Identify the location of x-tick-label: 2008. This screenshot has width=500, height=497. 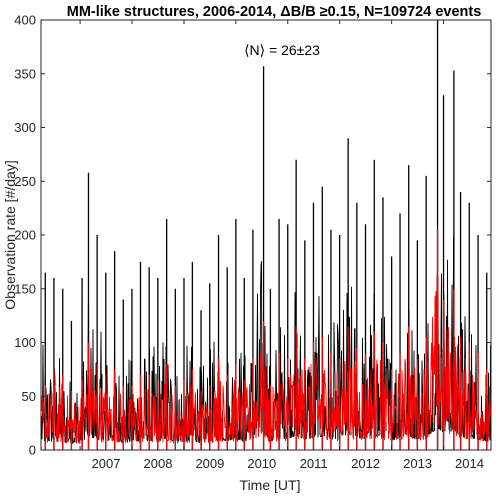
(158, 463).